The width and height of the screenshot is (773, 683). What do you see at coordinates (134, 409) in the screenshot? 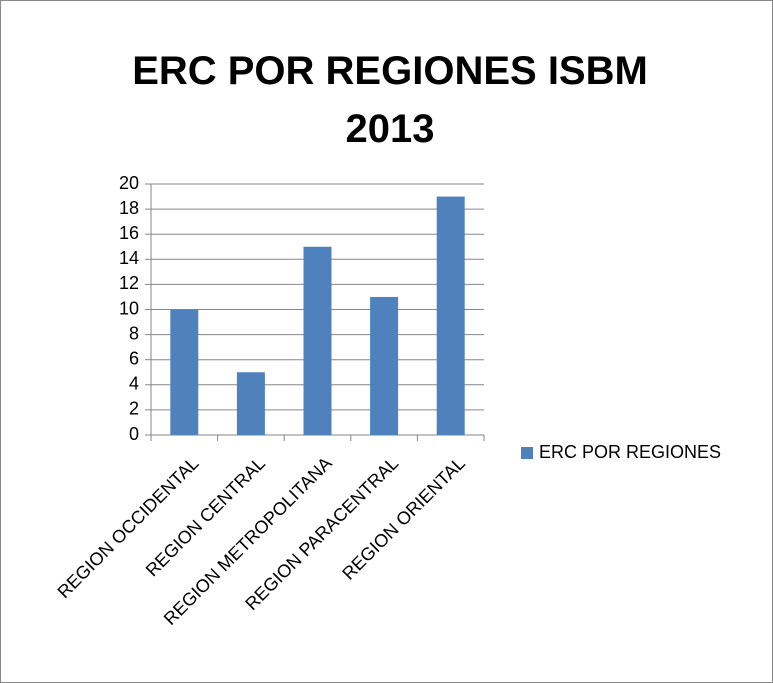
I see `y-tick-label: 2` at bounding box center [134, 409].